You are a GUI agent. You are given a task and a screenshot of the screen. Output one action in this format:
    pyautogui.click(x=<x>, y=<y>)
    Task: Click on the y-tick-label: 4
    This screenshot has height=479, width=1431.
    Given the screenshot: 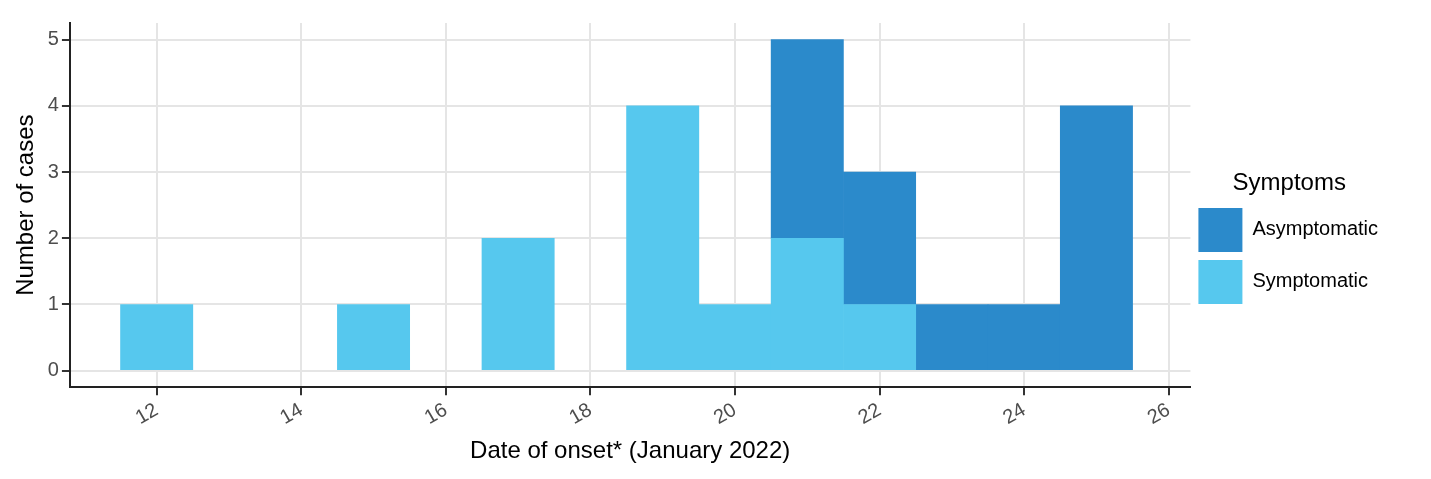 What is the action you would take?
    pyautogui.click(x=53, y=104)
    